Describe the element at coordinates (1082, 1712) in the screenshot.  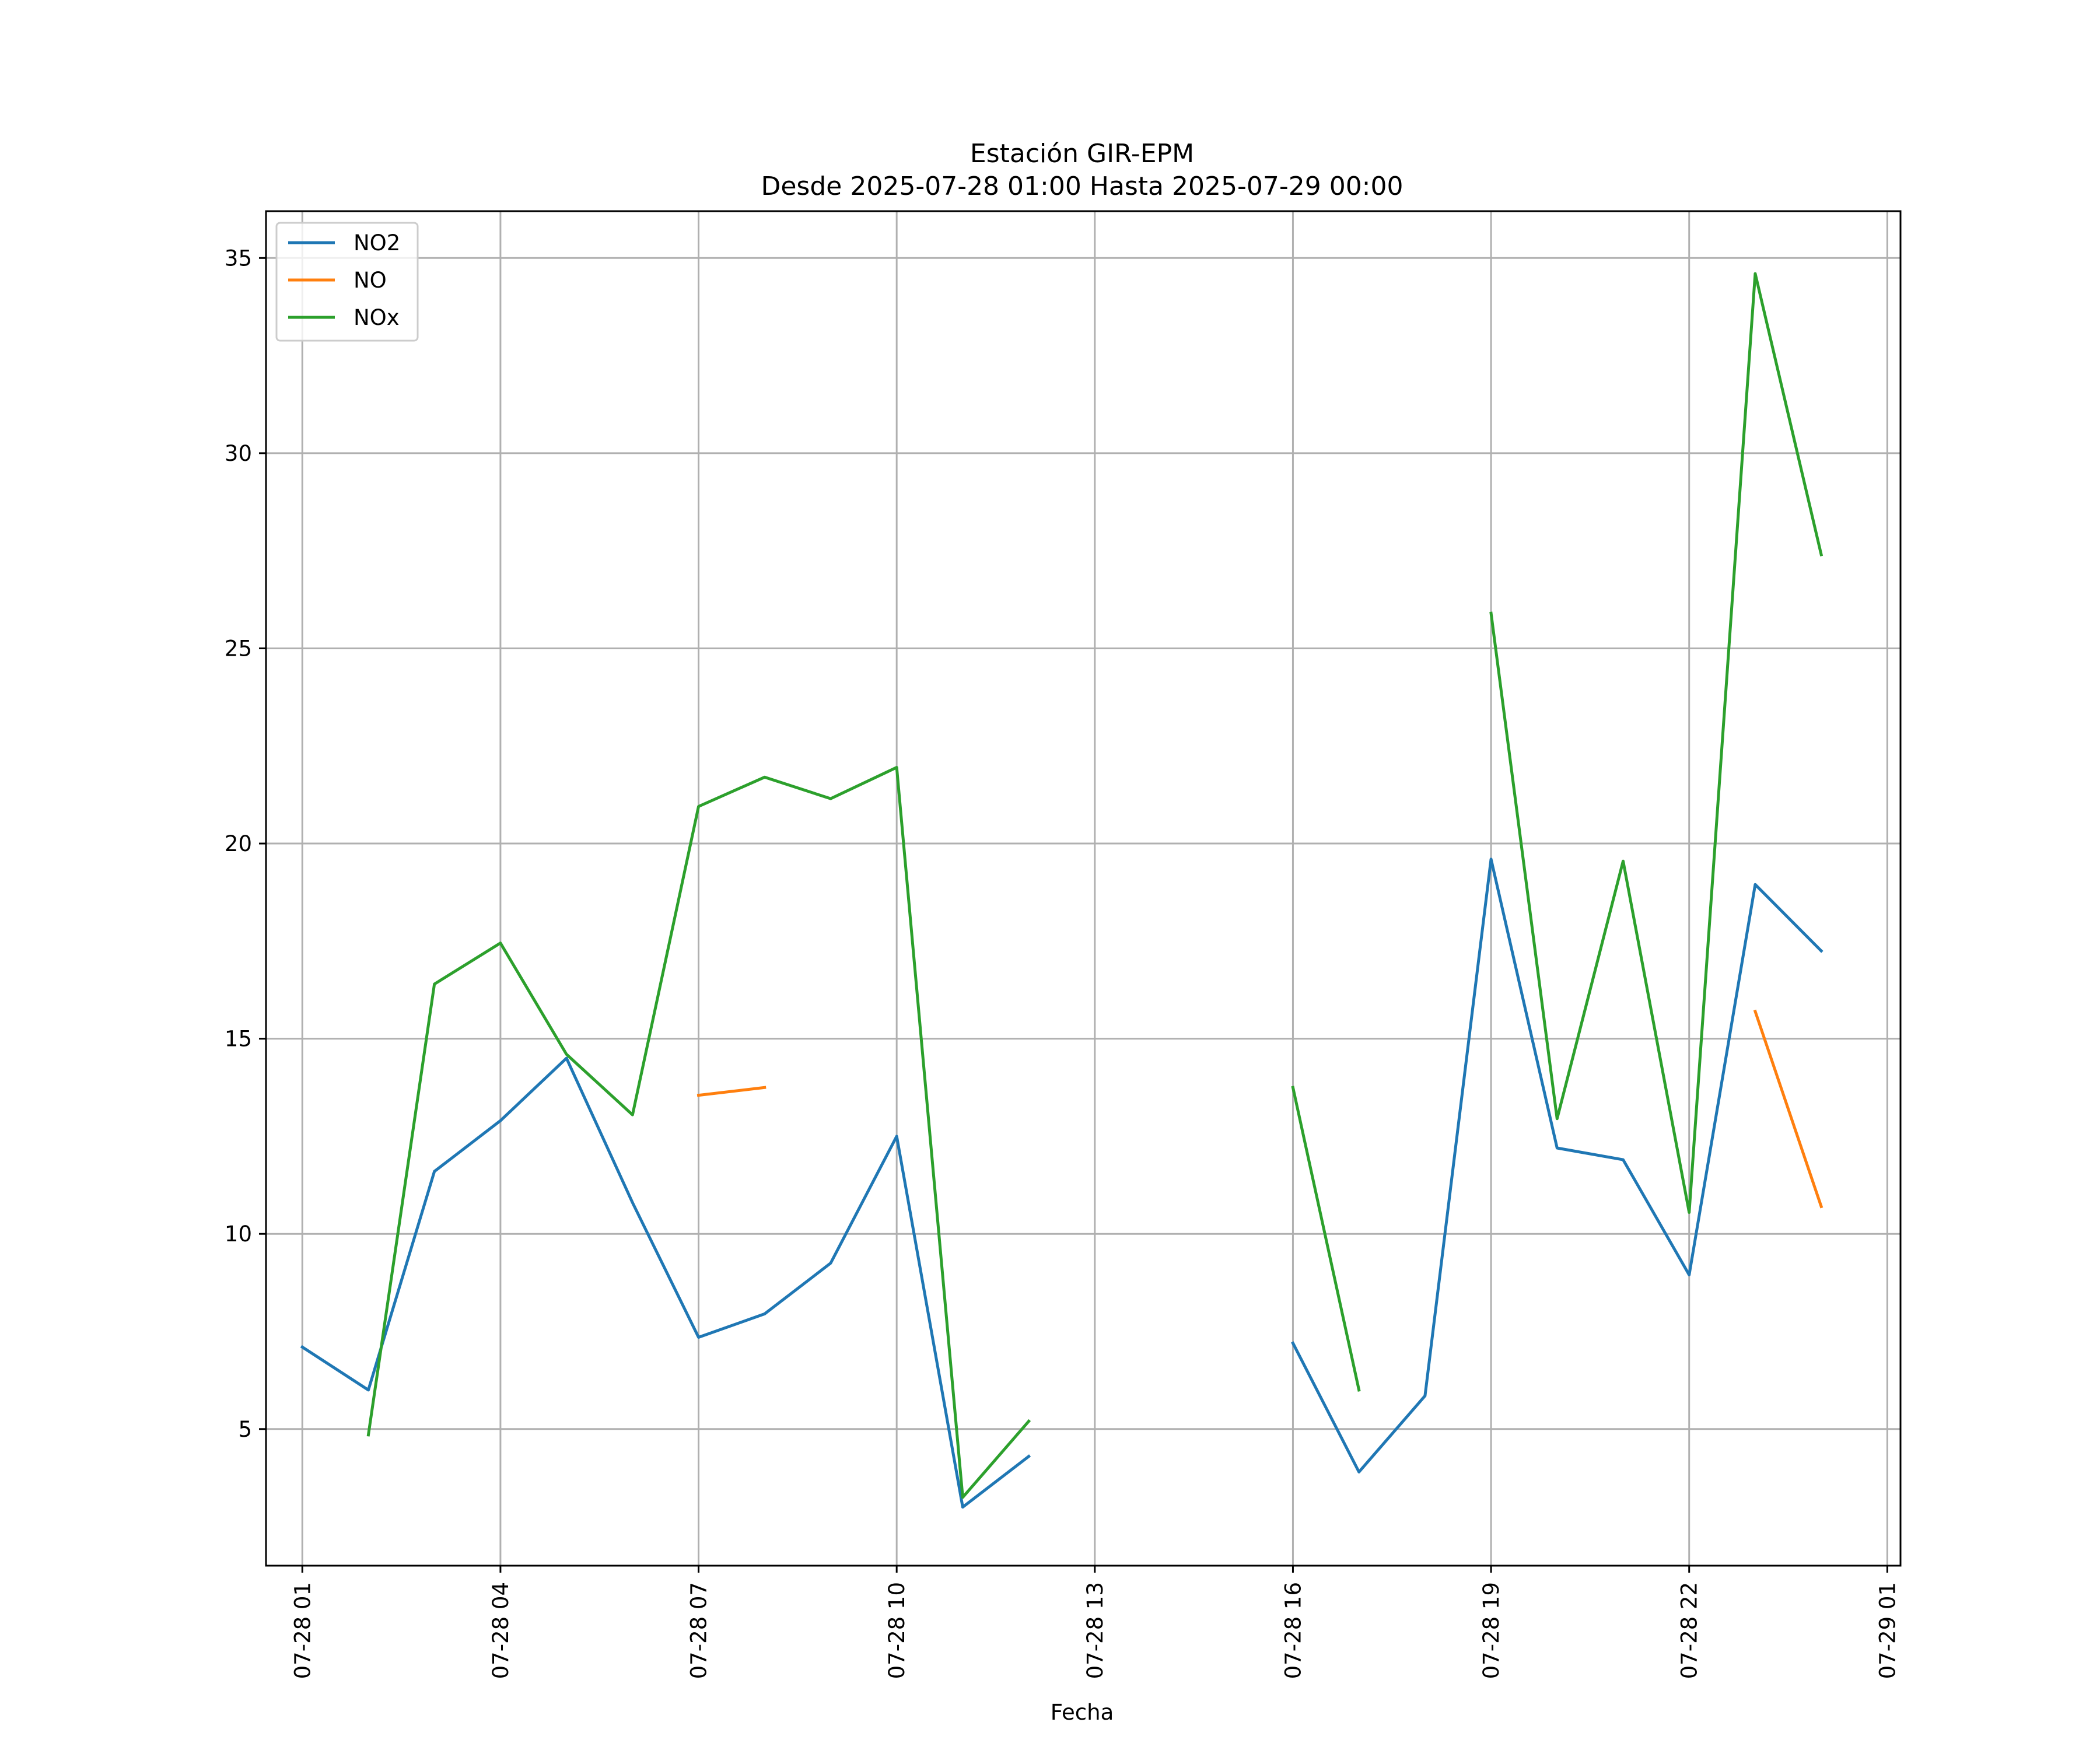
I see `x-axis-label: Fecha` at that location.